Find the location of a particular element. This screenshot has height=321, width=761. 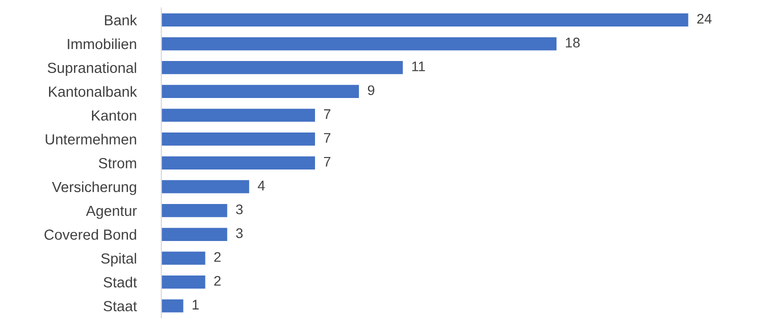

data-label: 4 is located at coordinates (261, 185).